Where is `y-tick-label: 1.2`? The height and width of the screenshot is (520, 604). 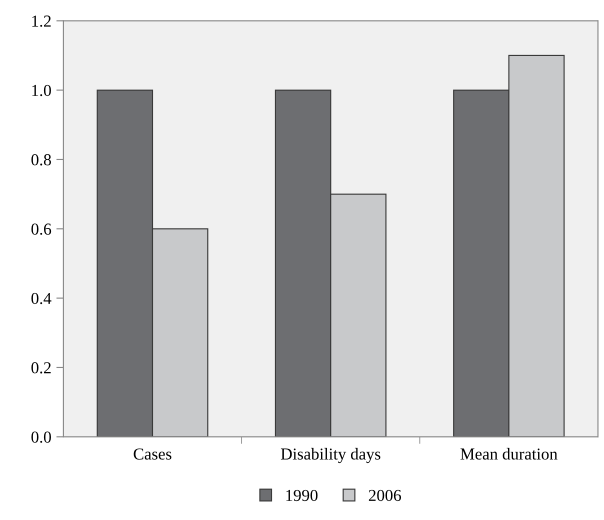 y-tick-label: 1.2 is located at coordinates (41, 21).